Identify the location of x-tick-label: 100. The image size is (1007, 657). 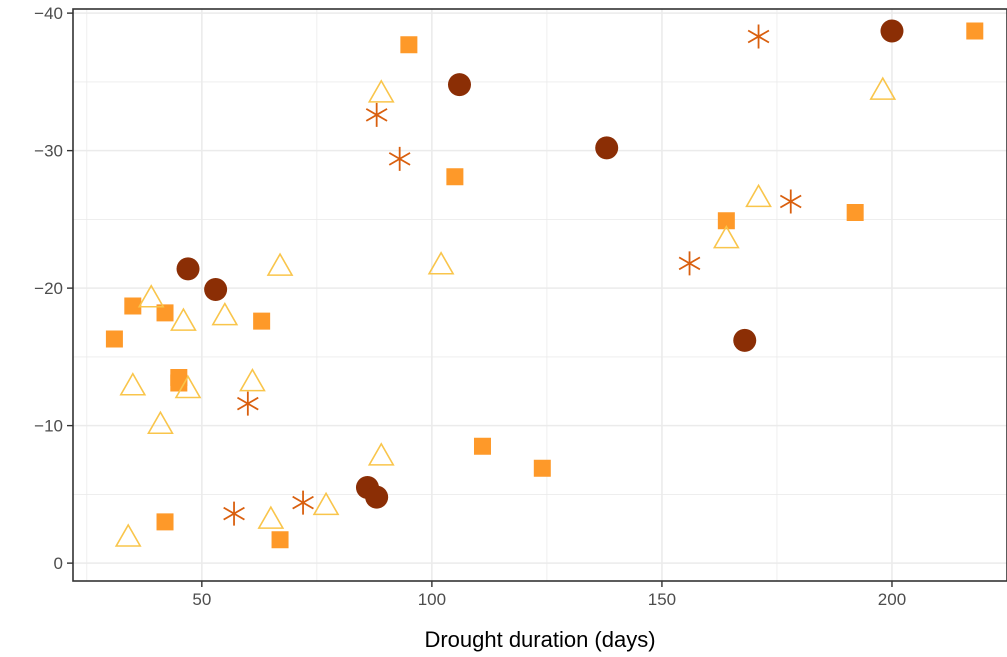
(432, 599).